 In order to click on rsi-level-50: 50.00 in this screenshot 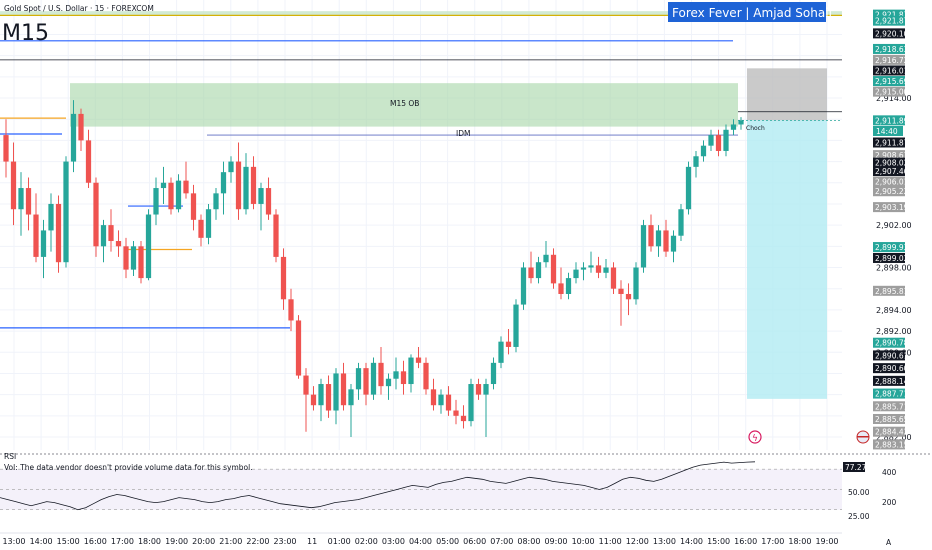, I will do `click(859, 492)`.